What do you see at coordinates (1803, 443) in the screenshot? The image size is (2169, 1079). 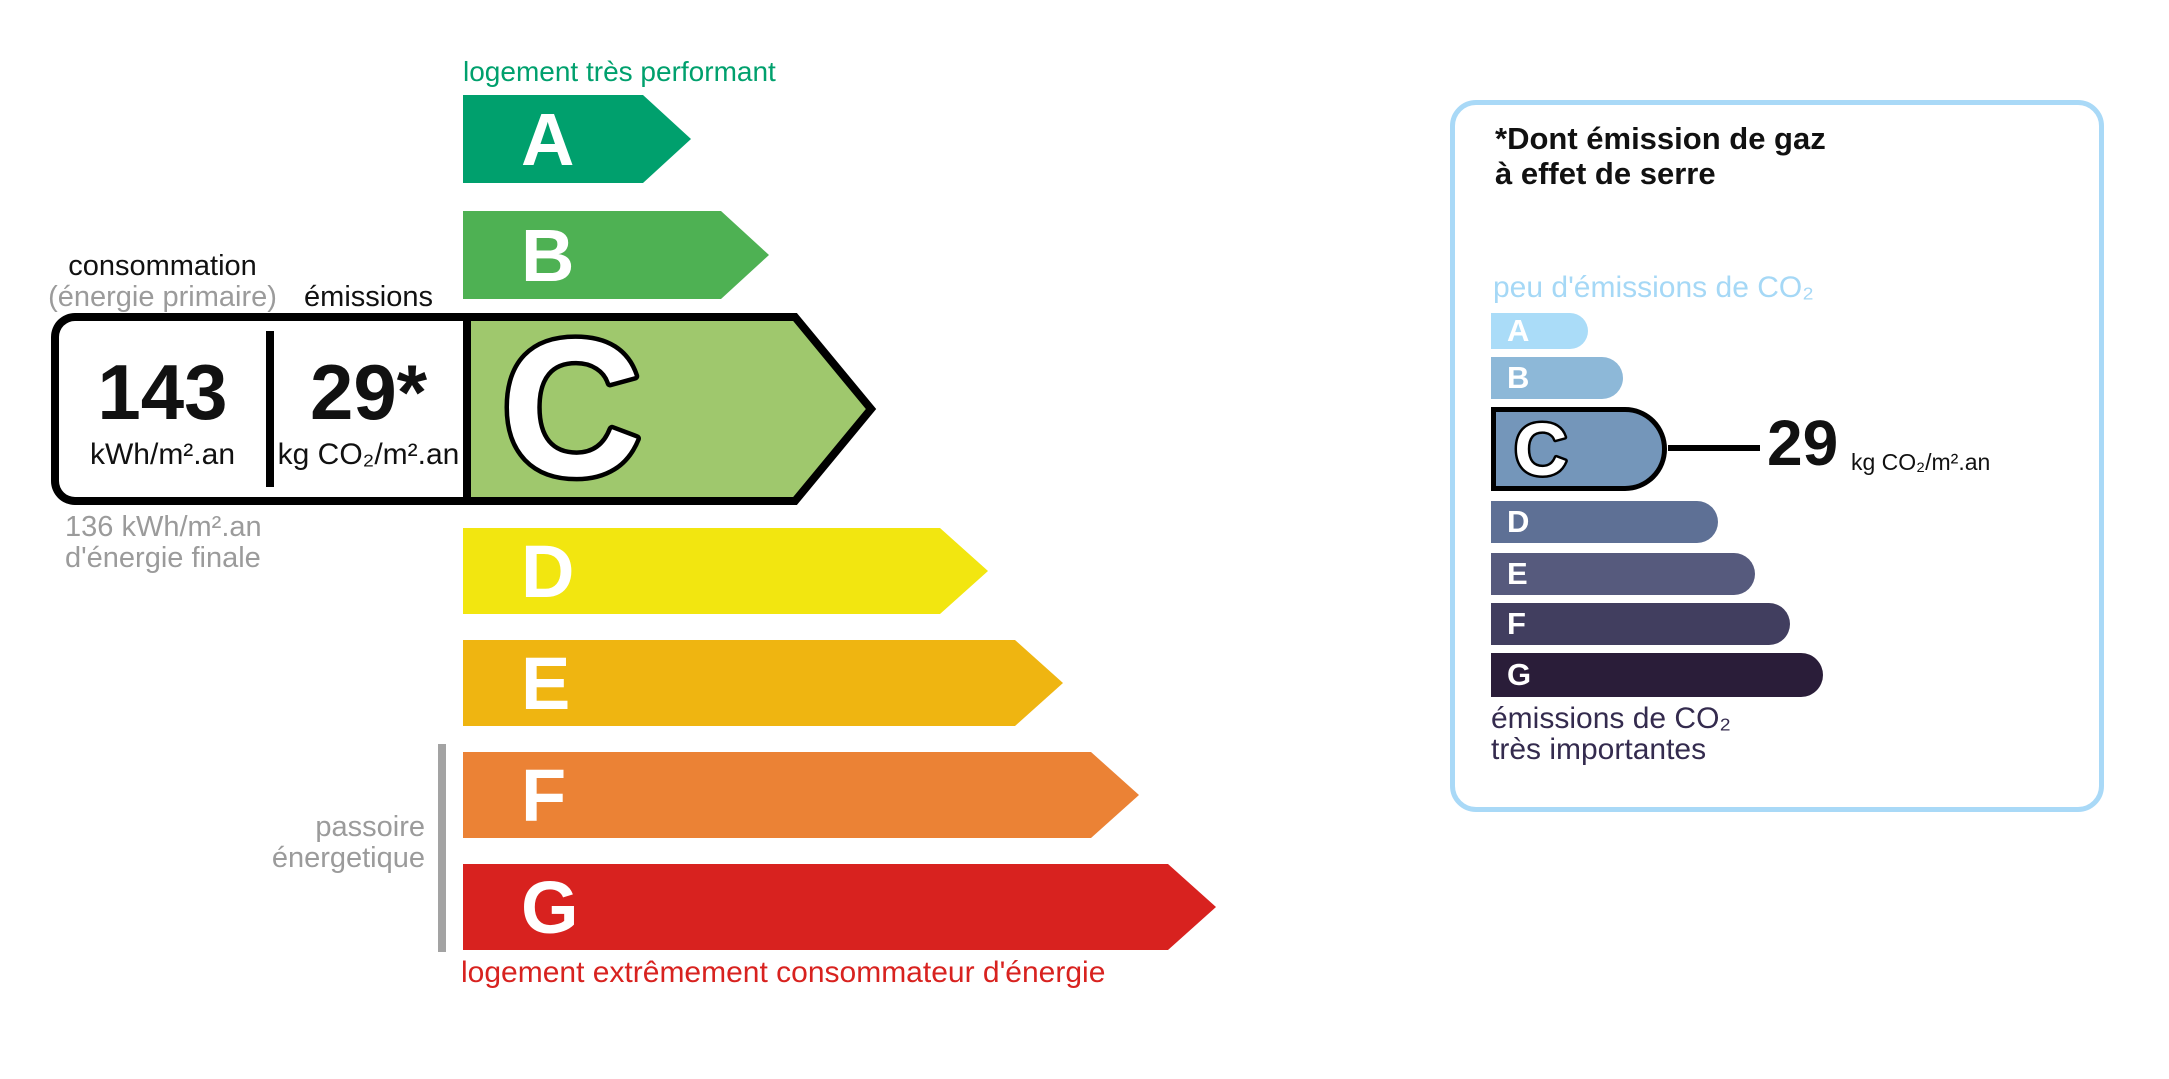 I see `co2-value: 29` at bounding box center [1803, 443].